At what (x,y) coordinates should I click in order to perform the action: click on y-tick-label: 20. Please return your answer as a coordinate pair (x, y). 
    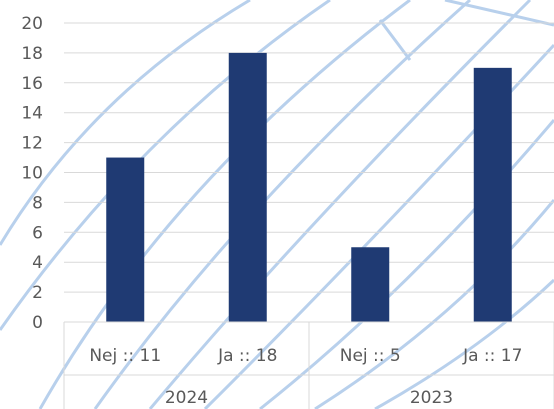
    Looking at the image, I should click on (32, 24).